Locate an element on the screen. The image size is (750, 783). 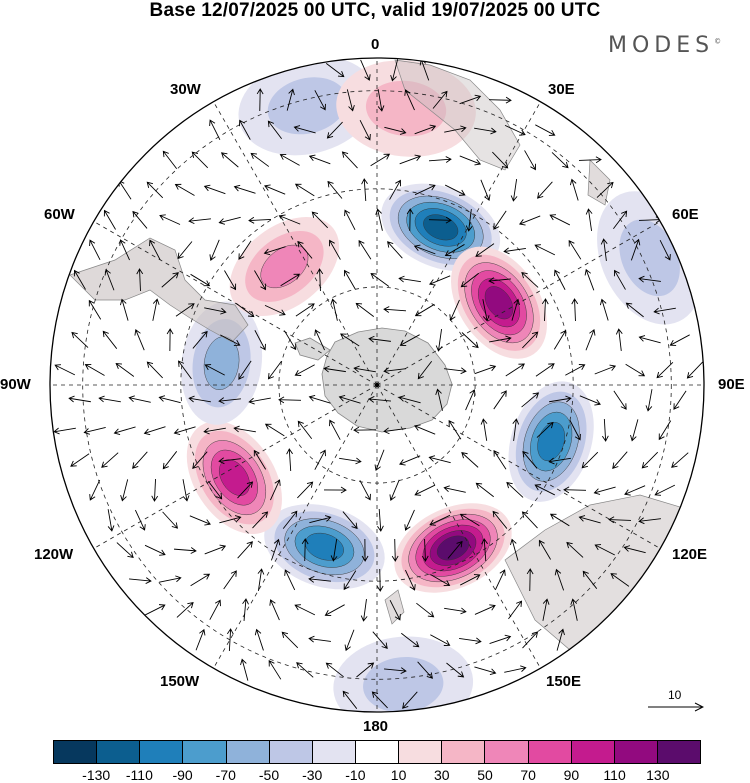
colorbar-tick-label: -110 is located at coordinates (139, 775).